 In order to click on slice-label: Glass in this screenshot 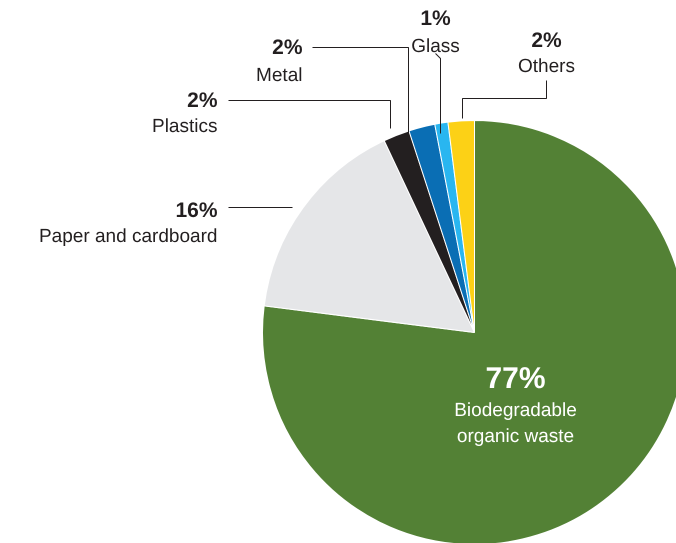, I will do `click(435, 46)`.